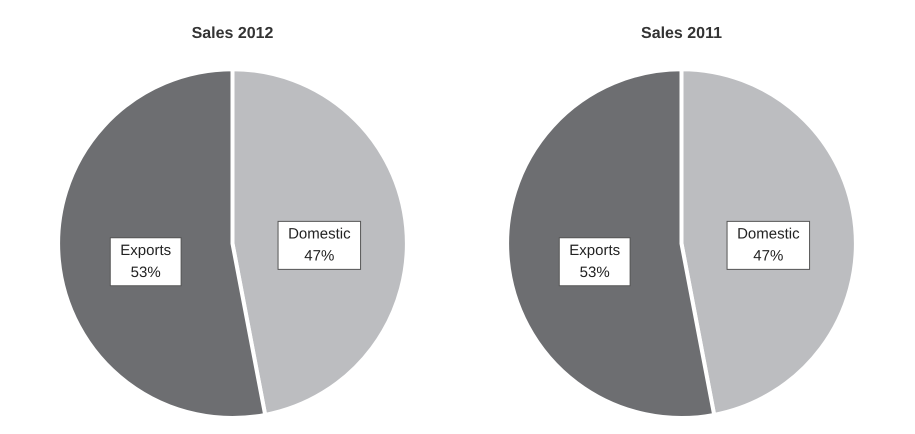 This screenshot has width=915, height=434. I want to click on chart-title: Sales 2012, so click(233, 33).